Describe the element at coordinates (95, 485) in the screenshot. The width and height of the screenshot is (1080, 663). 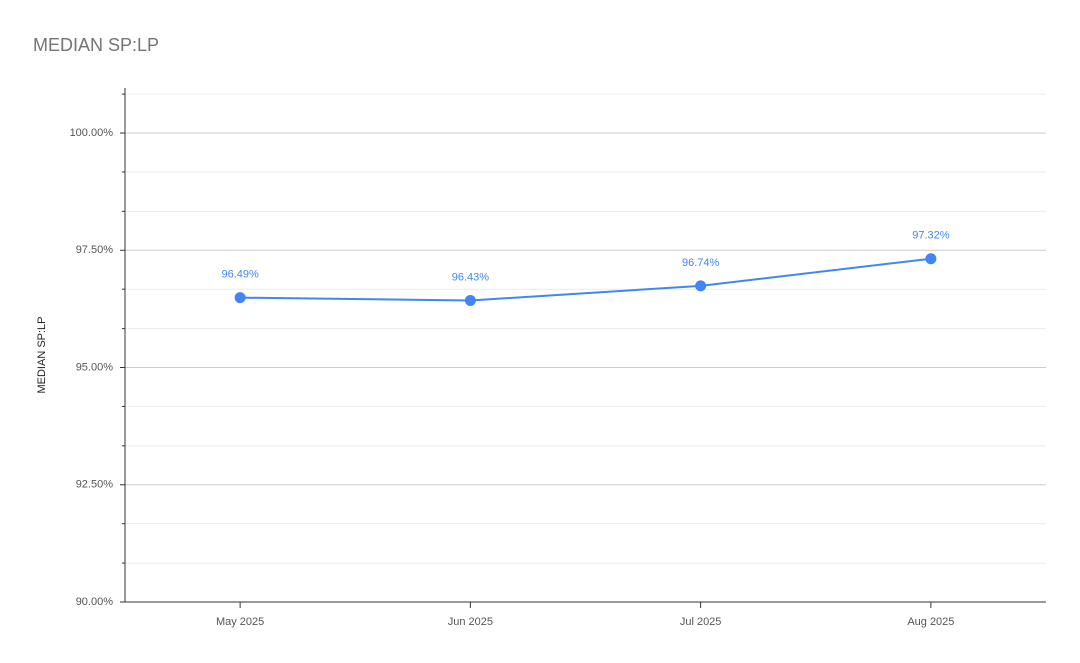
I see `y-tick-label: 92.50%` at that location.